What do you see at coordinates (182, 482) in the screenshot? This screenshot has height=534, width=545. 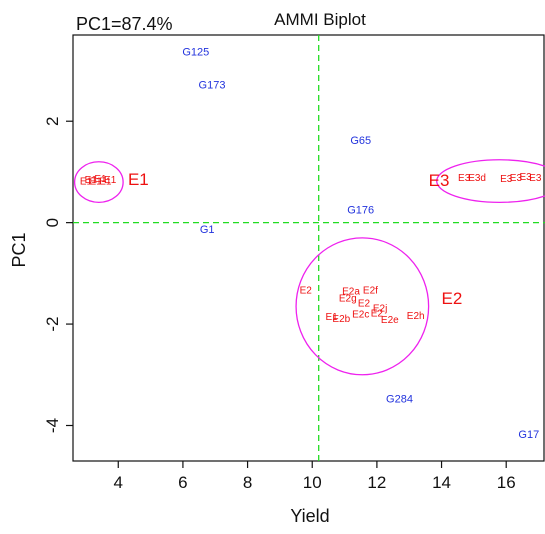 I see `x-tick-label: 6` at bounding box center [182, 482].